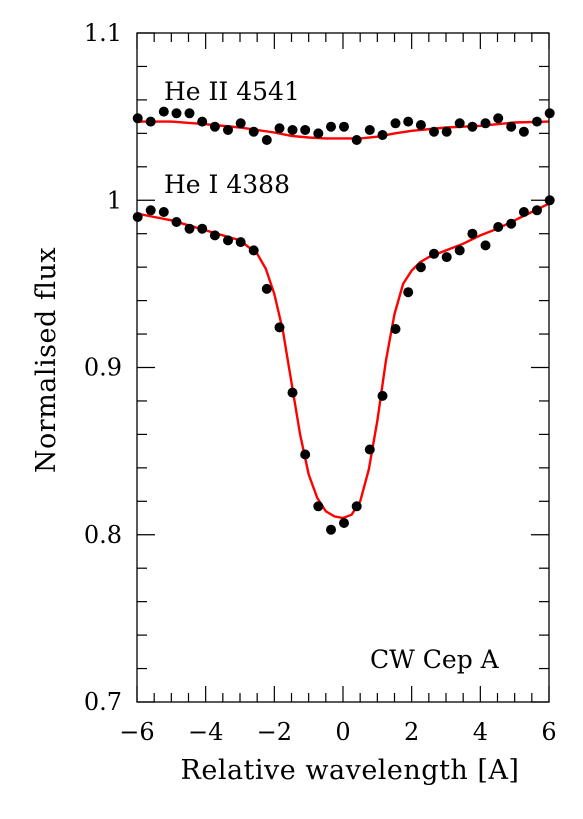 This screenshot has width=583, height=819. What do you see at coordinates (103, 33) in the screenshot?
I see `y-tick-label: 1.1` at bounding box center [103, 33].